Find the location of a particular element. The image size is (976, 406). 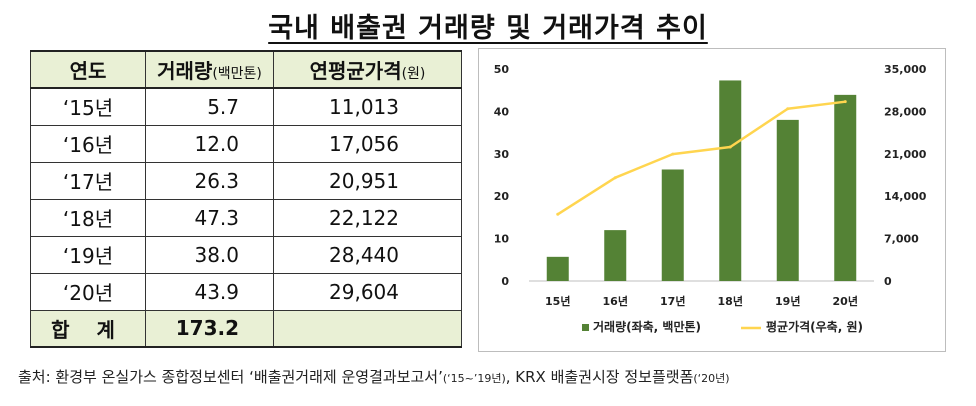

row-year: ‘16년 is located at coordinates (88, 143).